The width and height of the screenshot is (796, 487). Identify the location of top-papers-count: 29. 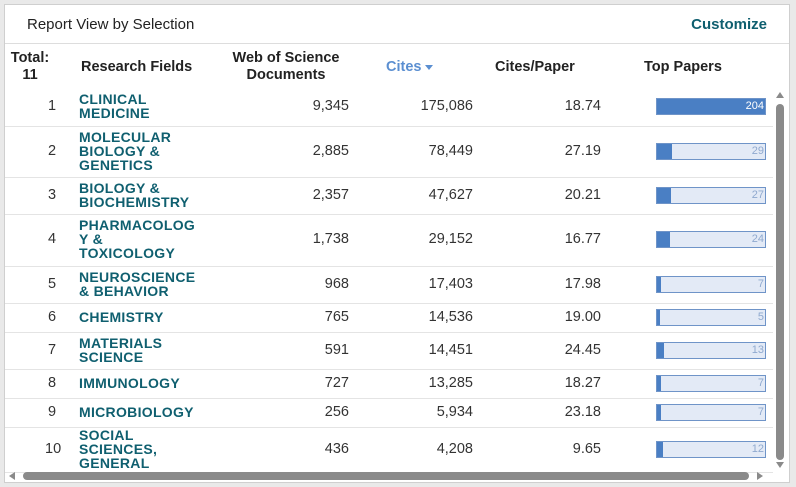
(757, 150).